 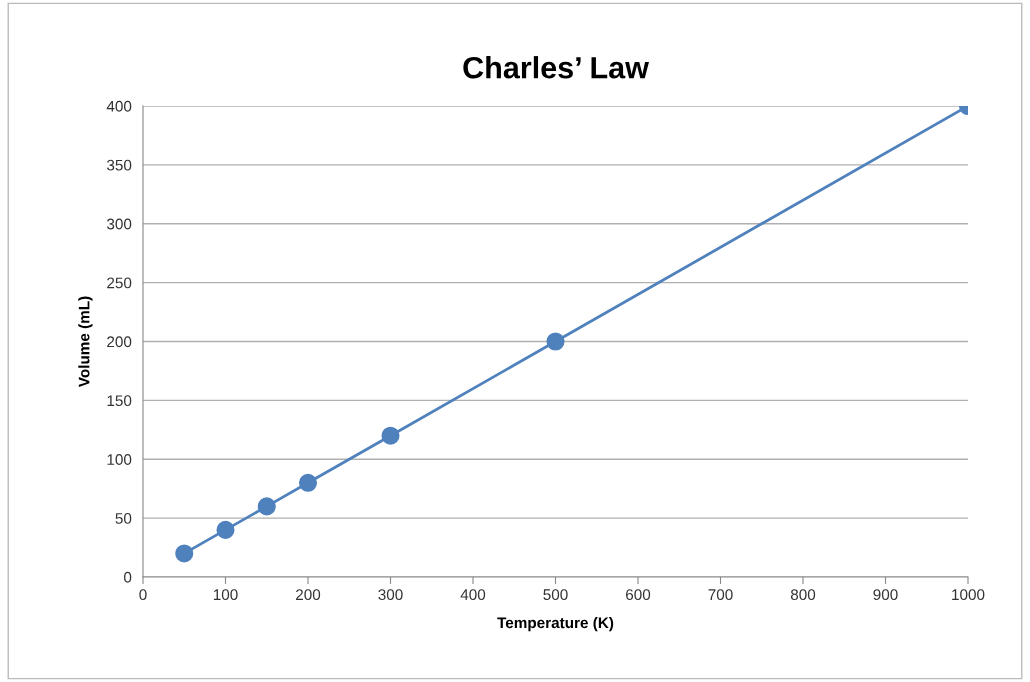 I want to click on x-tick-label: 400, so click(x=473, y=595).